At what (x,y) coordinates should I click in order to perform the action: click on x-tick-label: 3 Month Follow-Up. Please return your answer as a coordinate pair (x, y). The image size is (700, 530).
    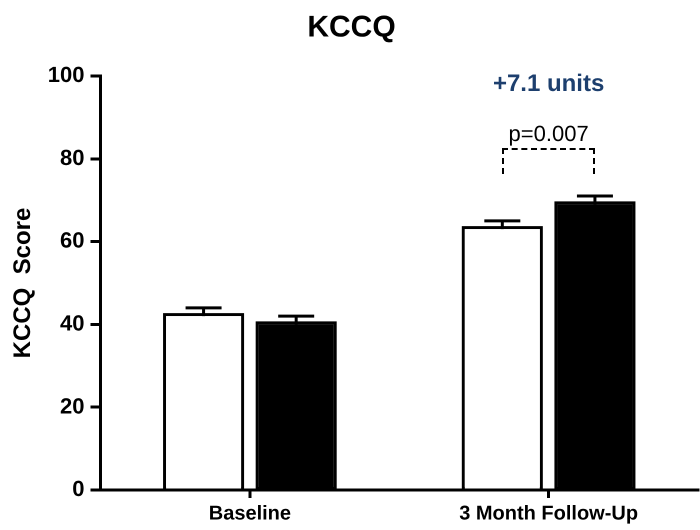
    Looking at the image, I should click on (548, 513).